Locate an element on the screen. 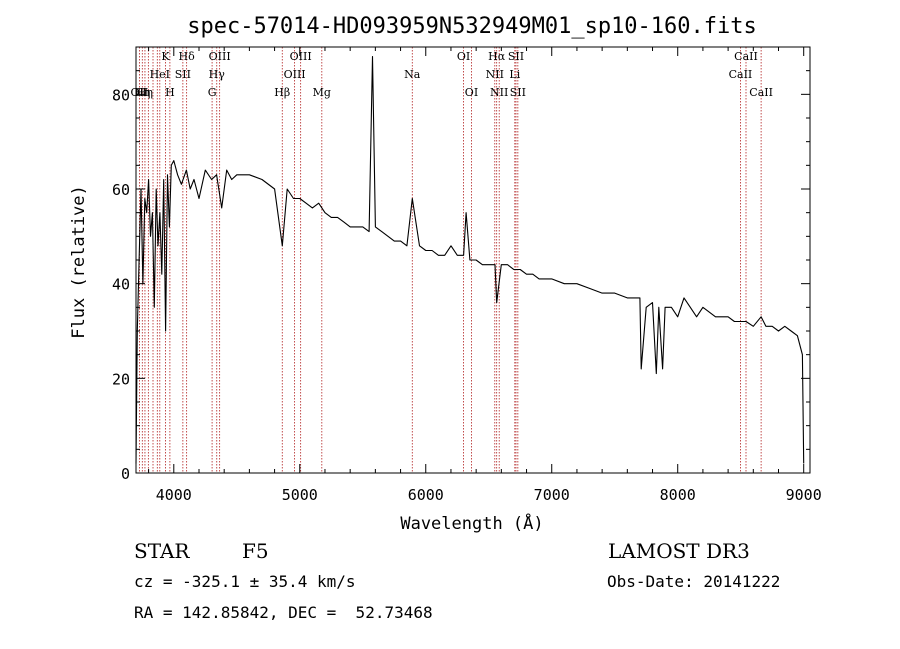  line-marker-label: Na is located at coordinates (412, 74).